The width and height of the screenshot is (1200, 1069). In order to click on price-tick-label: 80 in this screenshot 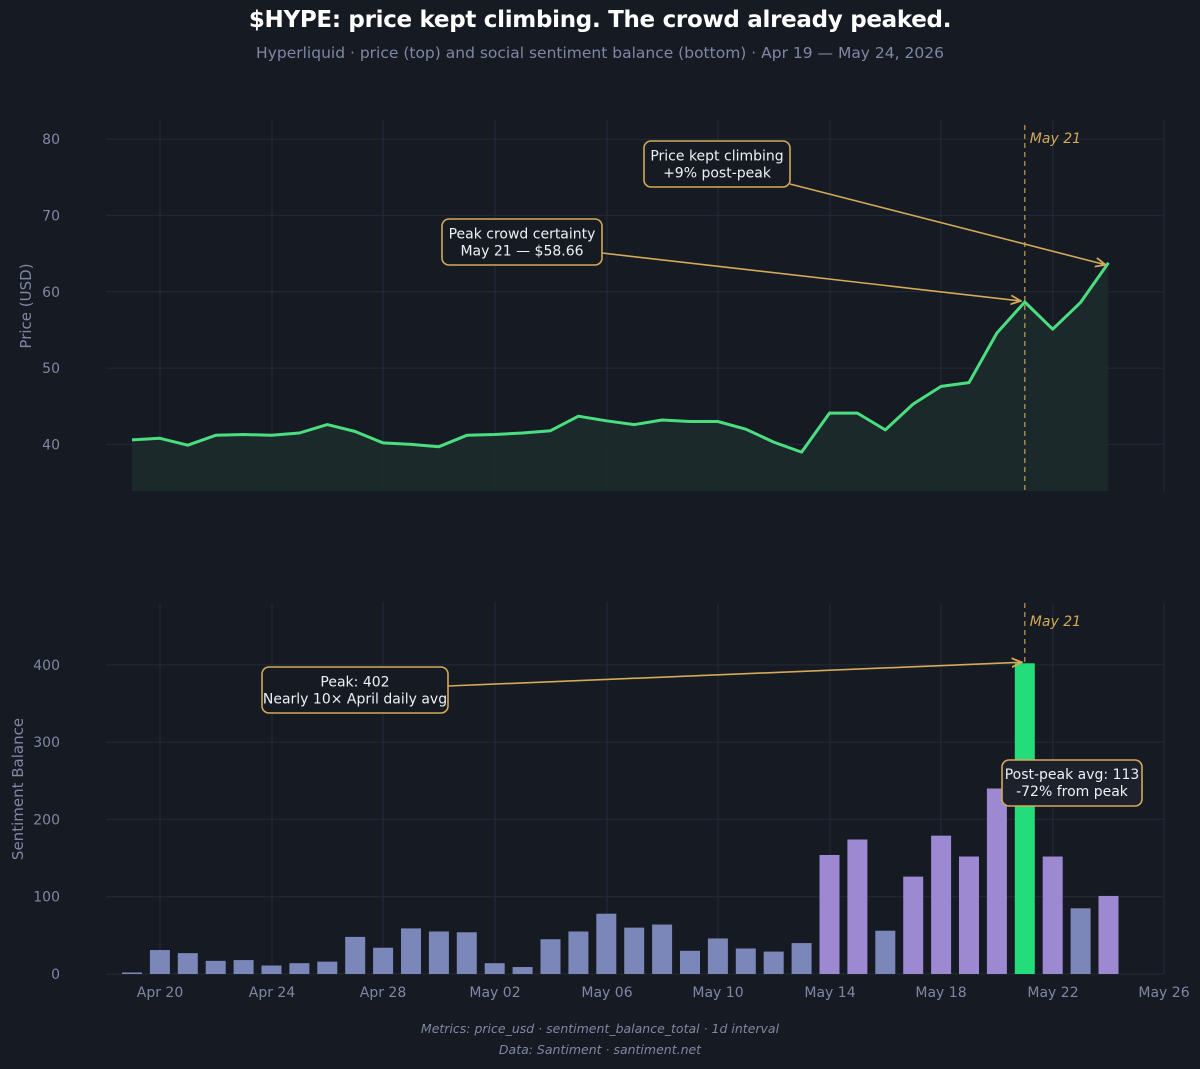, I will do `click(51, 140)`.